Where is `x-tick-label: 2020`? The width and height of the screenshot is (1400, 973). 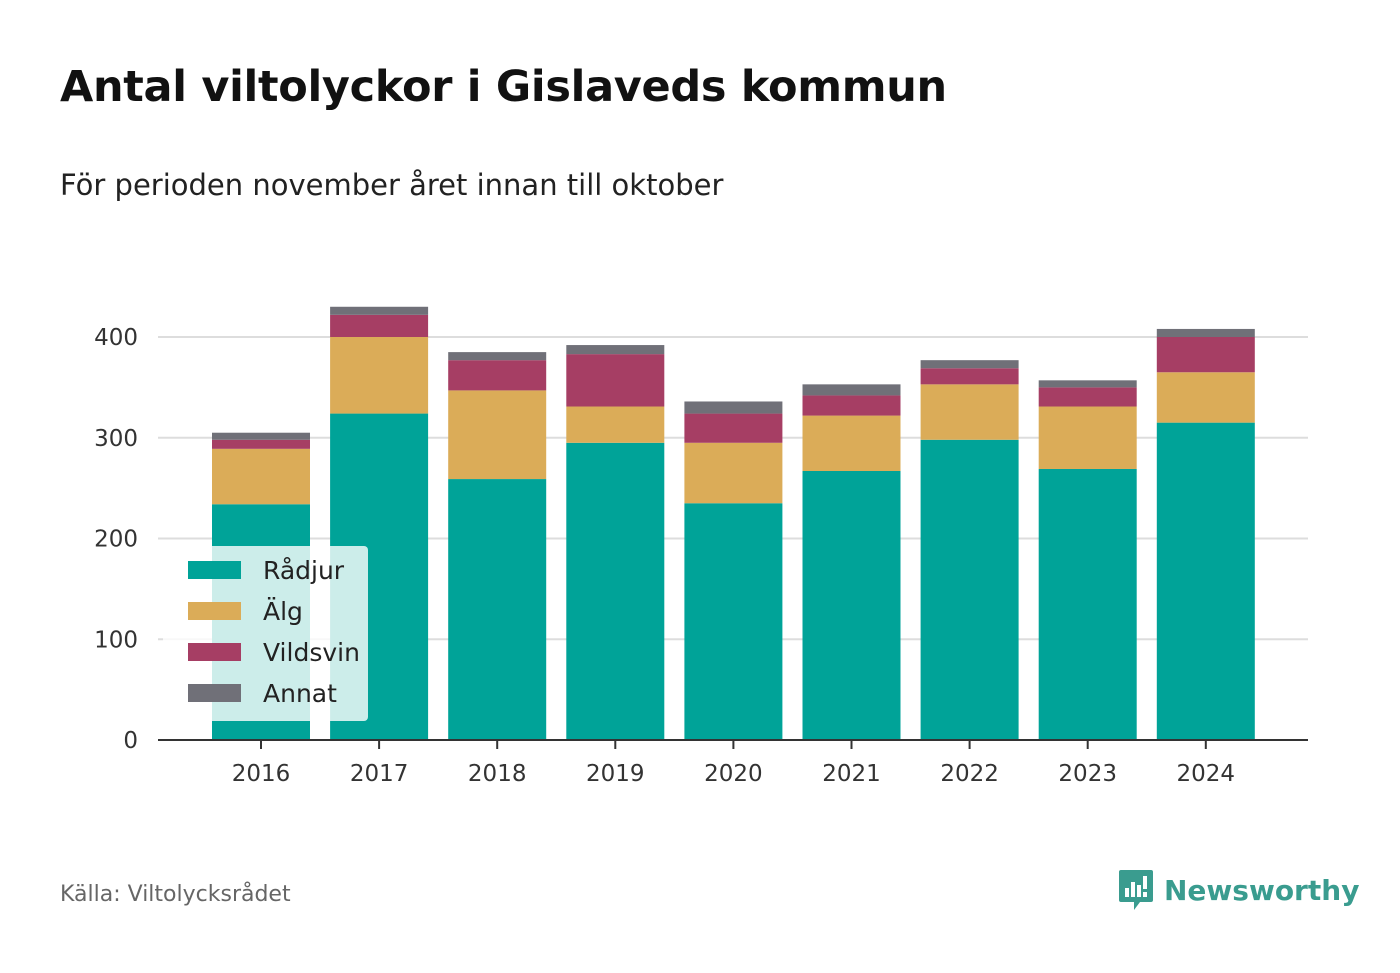 x-tick-label: 2020 is located at coordinates (733, 774).